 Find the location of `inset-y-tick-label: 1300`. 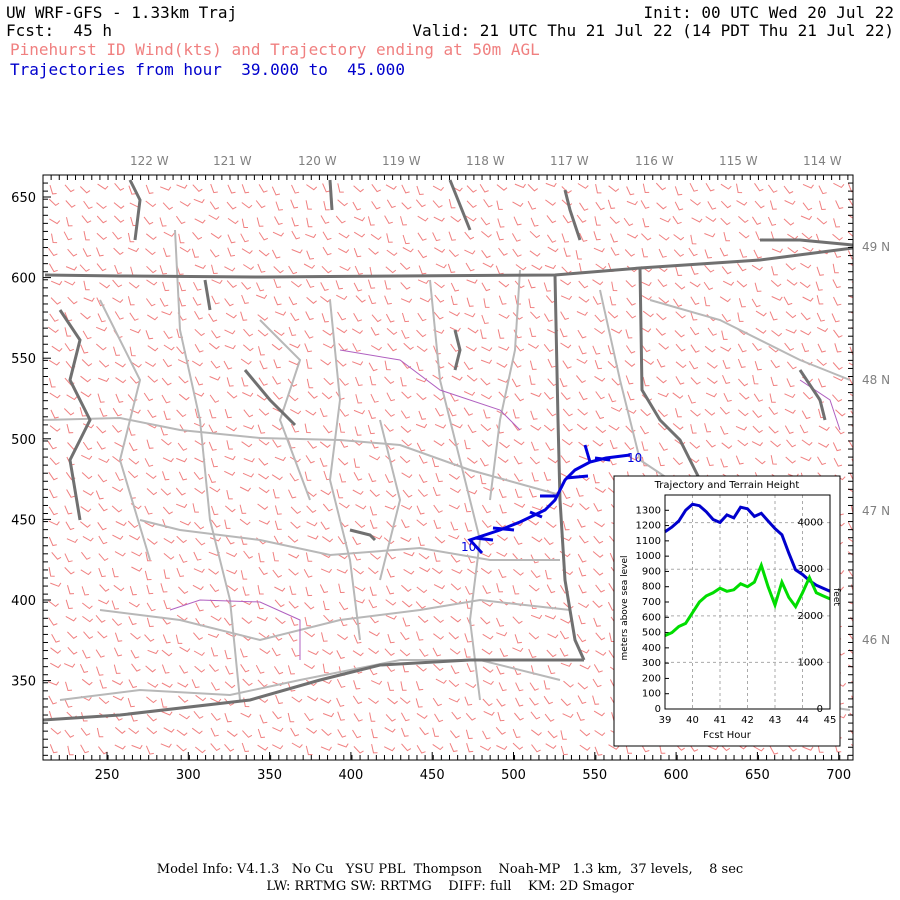

inset-y-tick-label: 1300 is located at coordinates (648, 510).